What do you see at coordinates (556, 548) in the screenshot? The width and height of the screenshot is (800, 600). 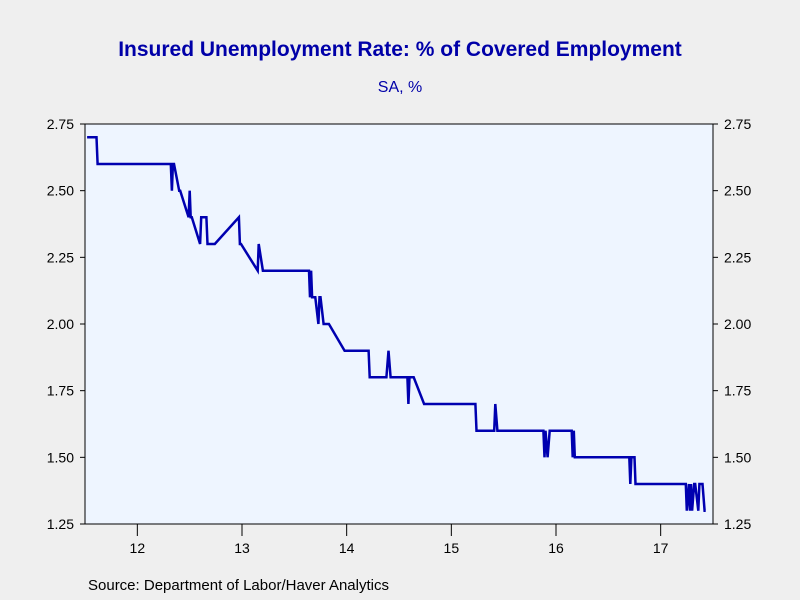 I see `x-tick-label: 16` at bounding box center [556, 548].